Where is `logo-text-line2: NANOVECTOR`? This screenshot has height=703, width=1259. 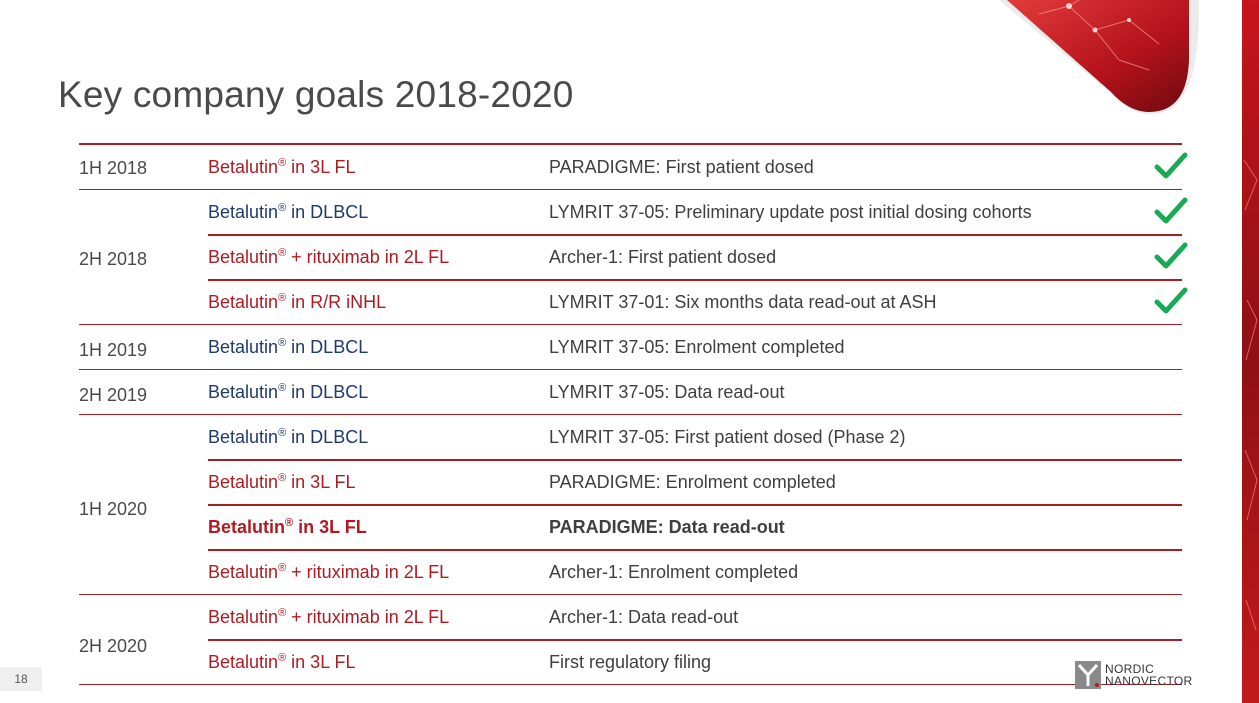
logo-text-line2: NANOVECTOR is located at coordinates (1149, 681).